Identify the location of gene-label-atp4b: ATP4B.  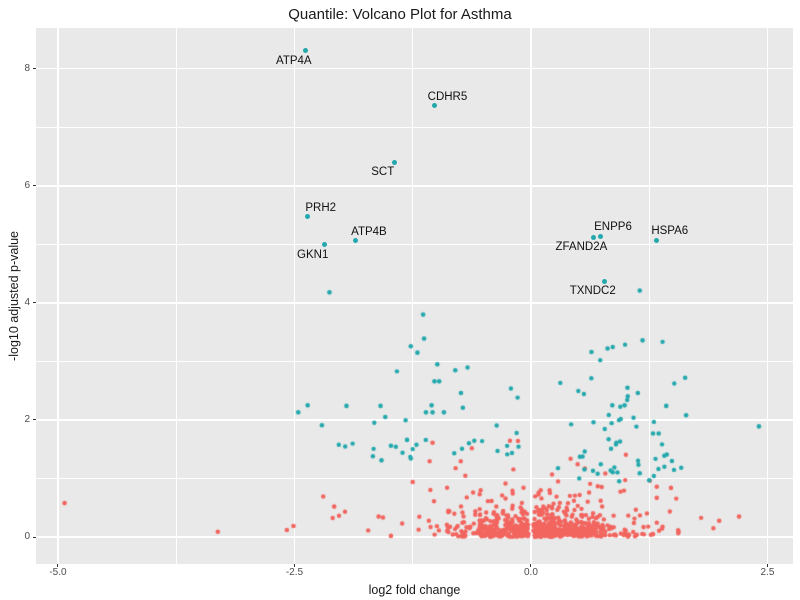
(369, 231).